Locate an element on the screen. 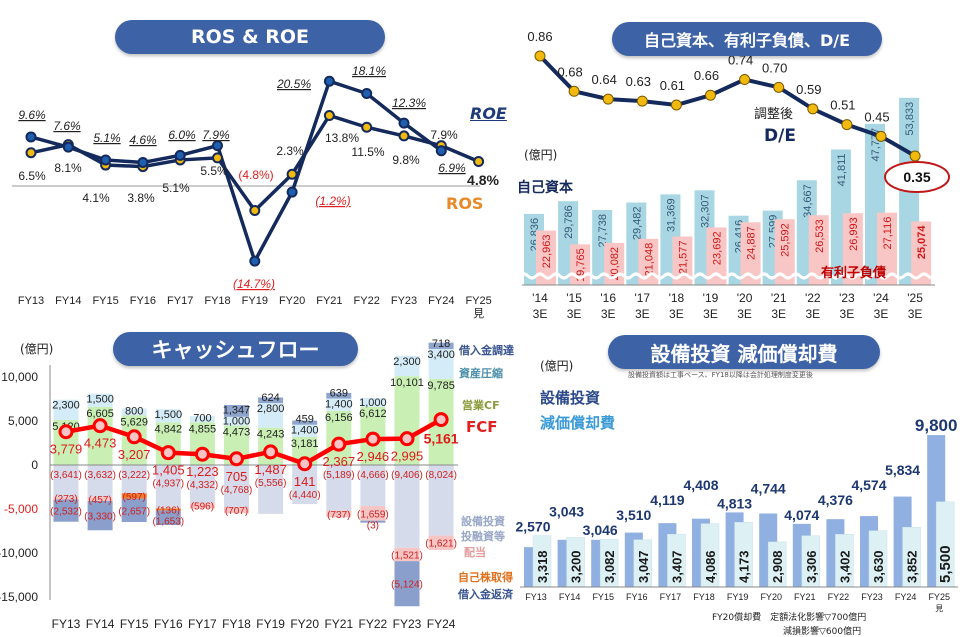 This screenshot has width=960, height=637. asset-sale-data-label: 2,800 is located at coordinates (271, 409).